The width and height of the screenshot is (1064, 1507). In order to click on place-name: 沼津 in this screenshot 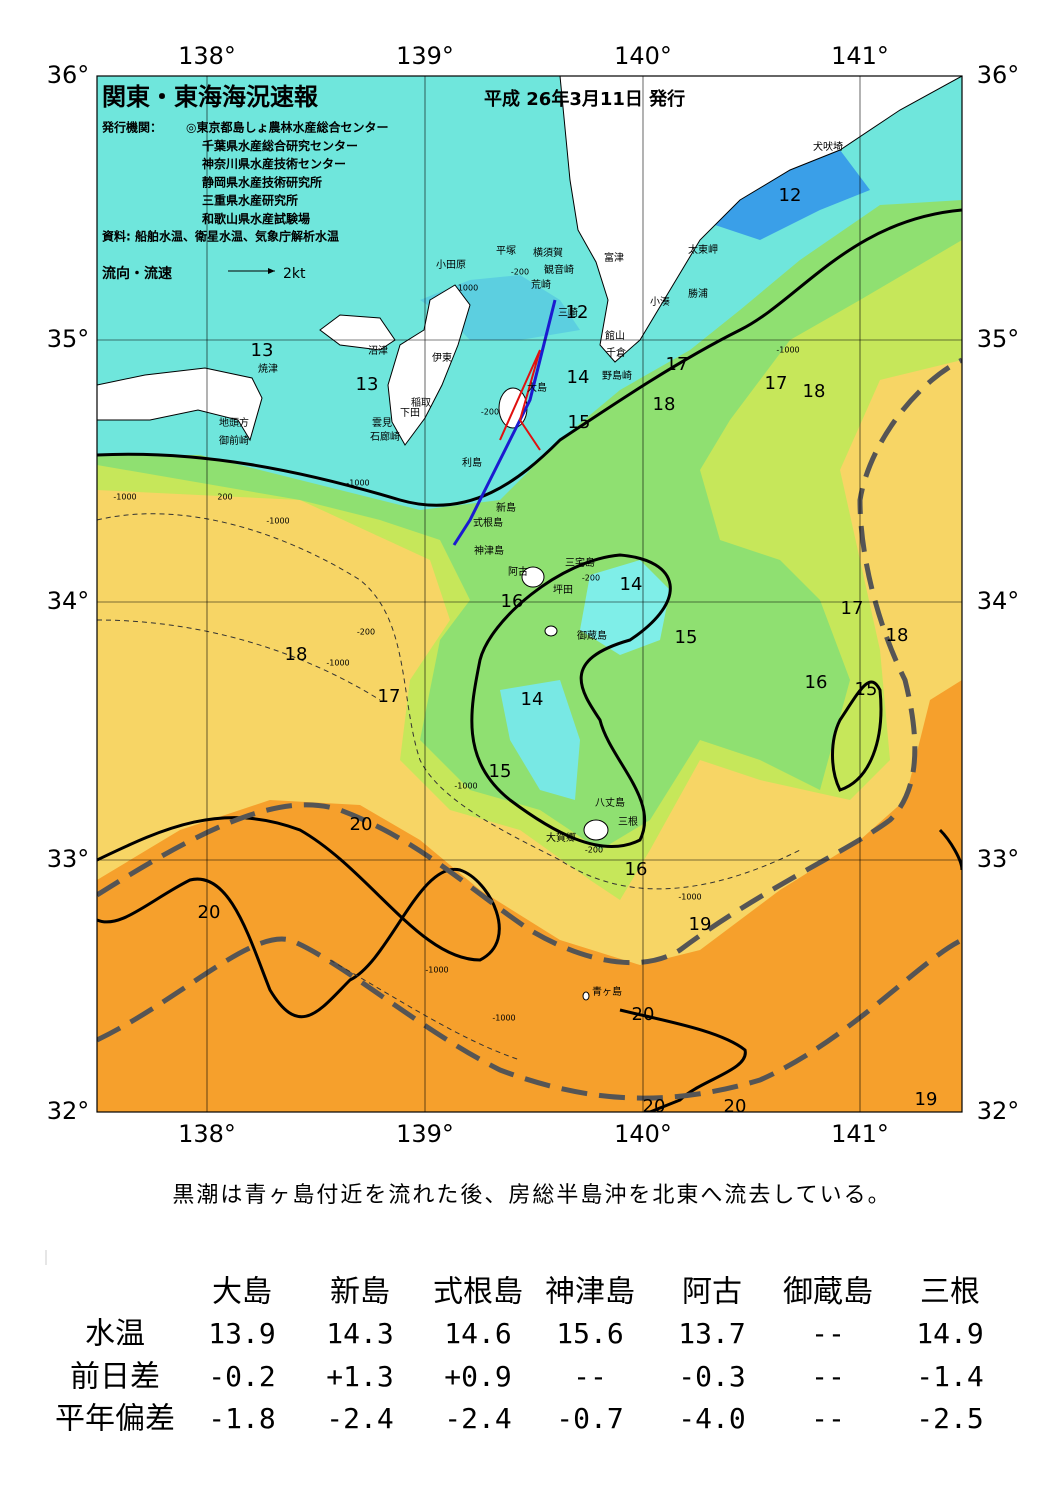, I will do `click(378, 350)`.